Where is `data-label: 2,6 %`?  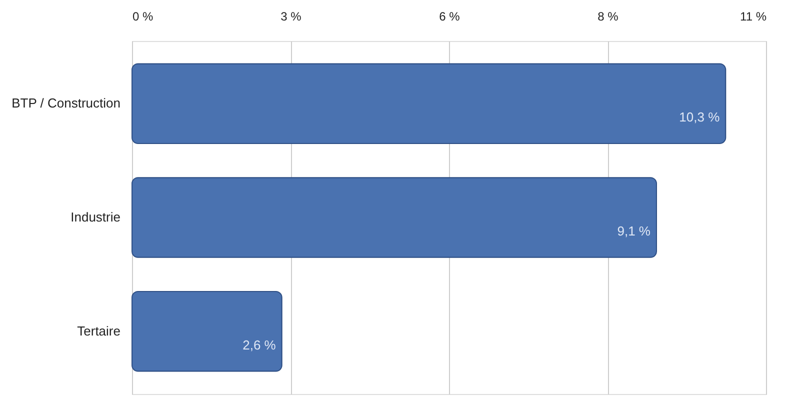 data-label: 2,6 % is located at coordinates (259, 344).